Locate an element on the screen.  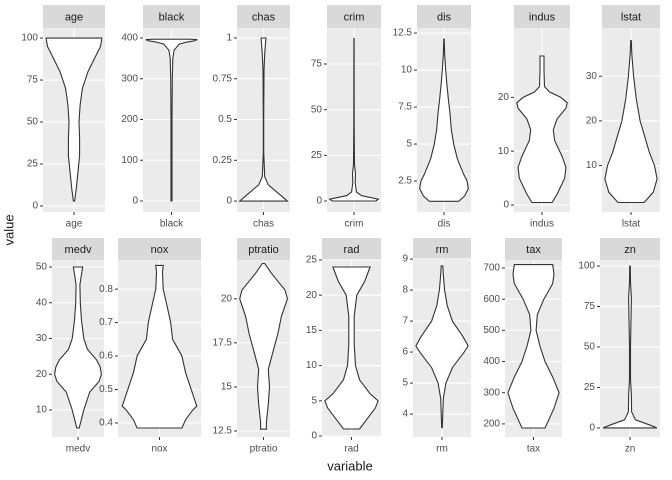
x-tick-label: rad is located at coordinates (351, 449).